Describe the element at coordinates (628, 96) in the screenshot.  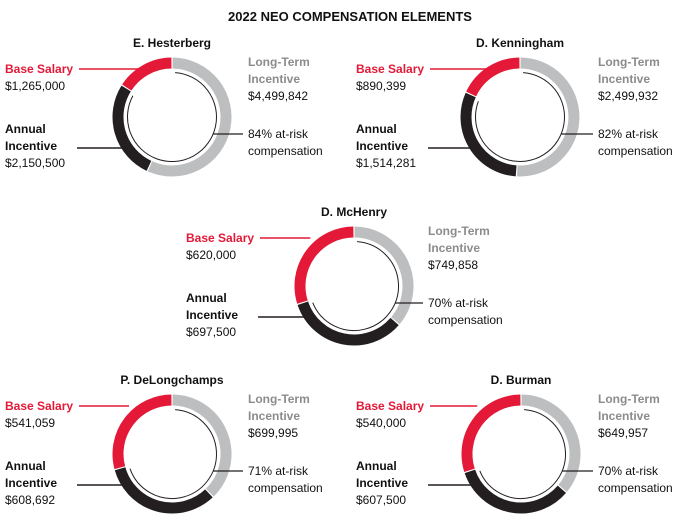
I see `long-term-incentive-value: $2,499,932` at that location.